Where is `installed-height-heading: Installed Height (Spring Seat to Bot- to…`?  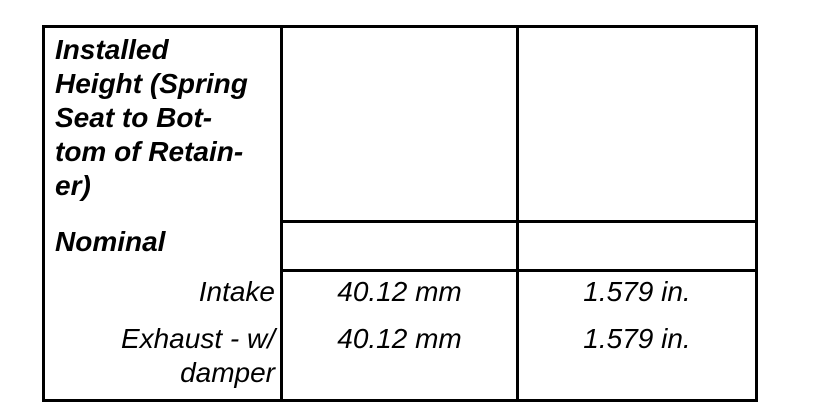
installed-height-heading: Installed Height (Spring Seat to Bot- to… is located at coordinates (164, 125).